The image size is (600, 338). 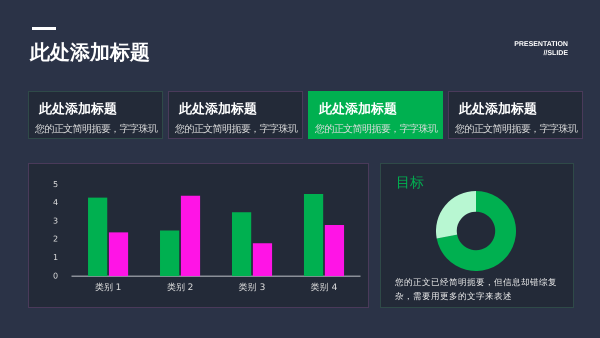 I want to click on y-tick-label: 4, so click(x=55, y=203).